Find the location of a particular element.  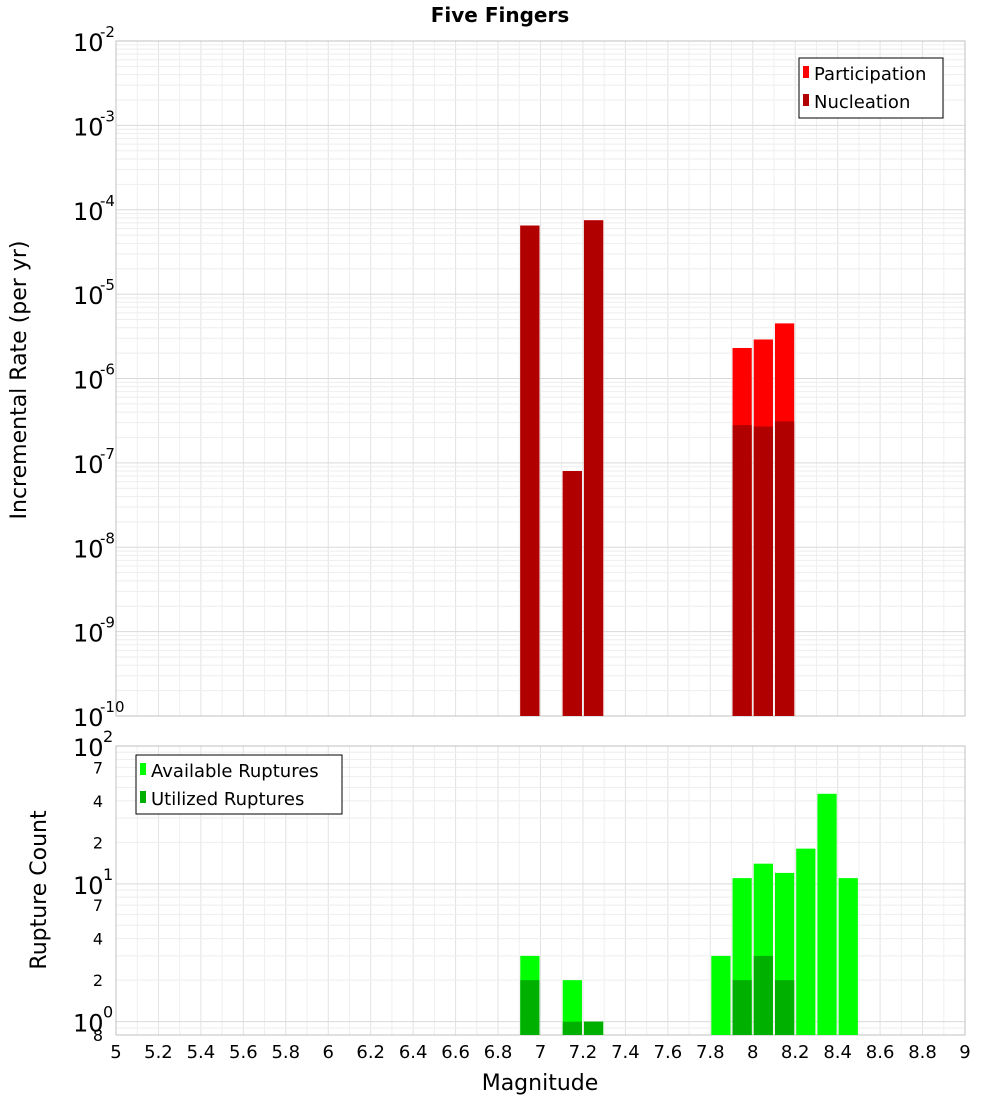

legend-label: Participation is located at coordinates (870, 74).